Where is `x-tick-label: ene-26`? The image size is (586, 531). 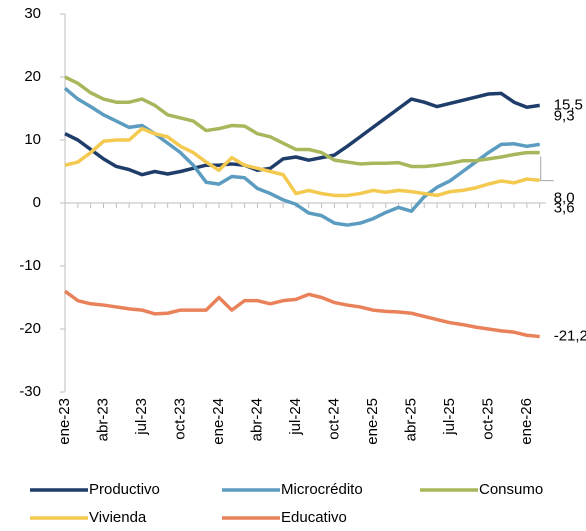 x-tick-label: ene-26 is located at coordinates (526, 421).